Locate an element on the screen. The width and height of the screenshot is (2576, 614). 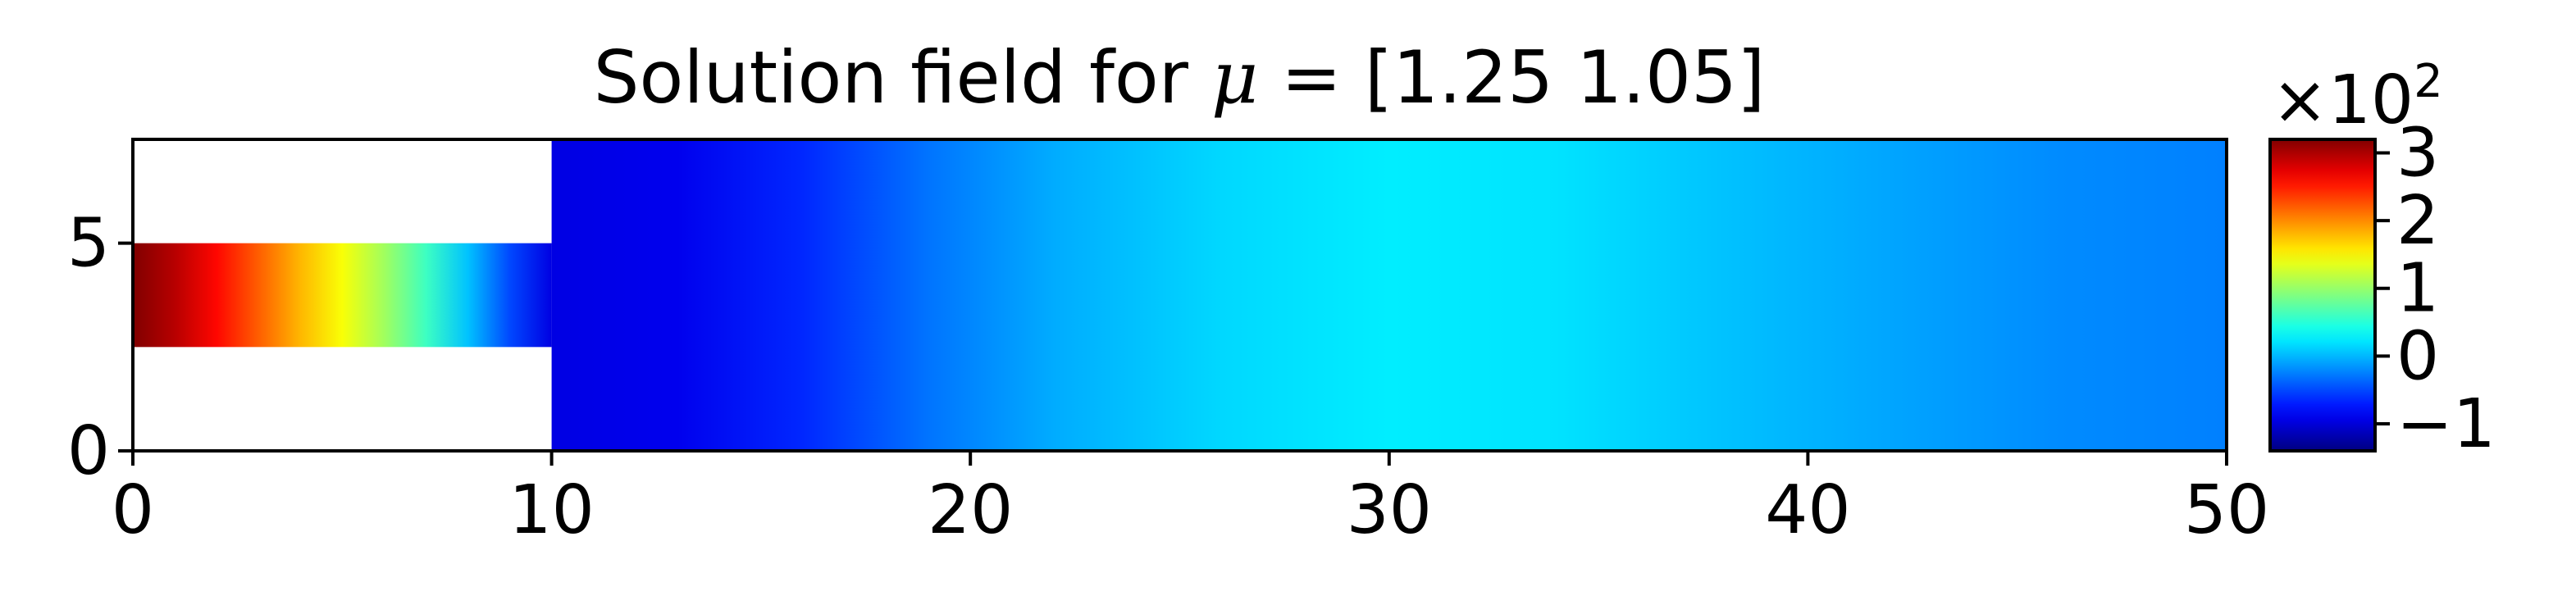
x-tick-label-3: 30 is located at coordinates (1389, 510).